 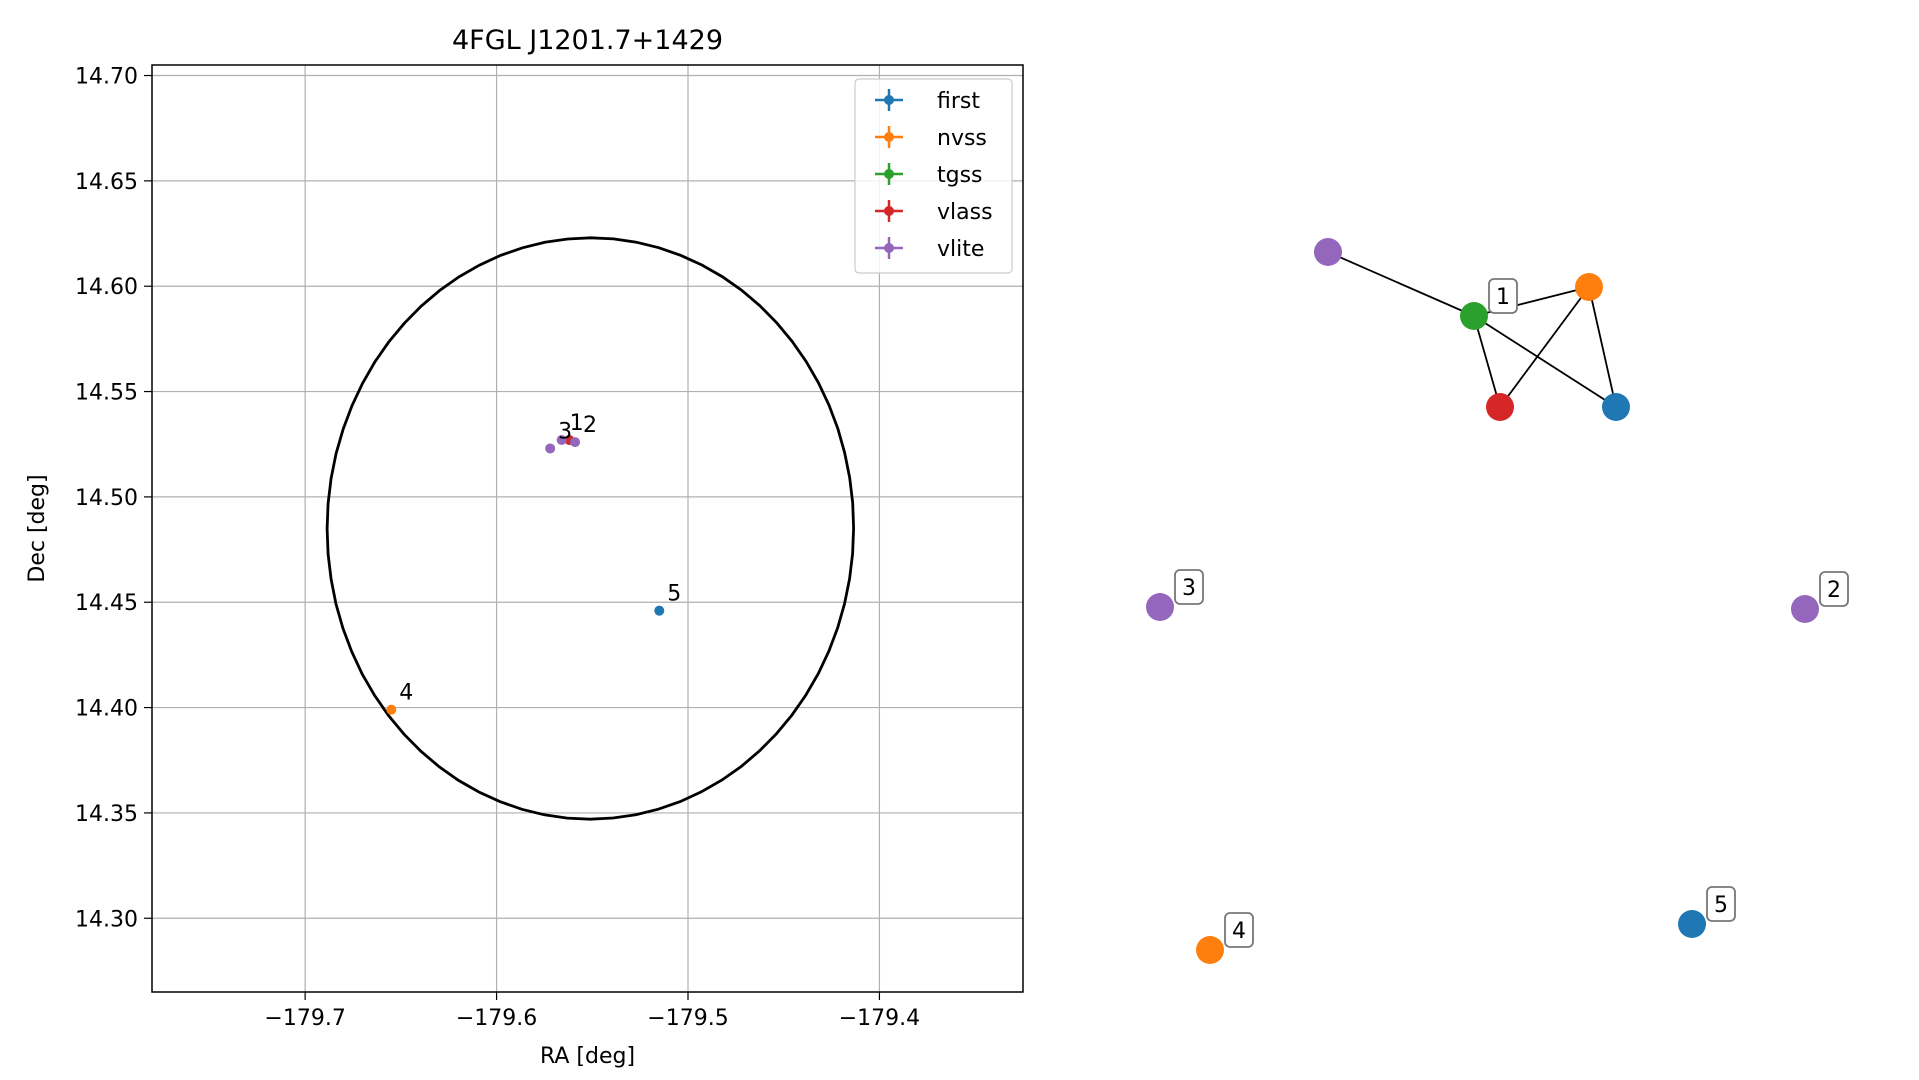 I want to click on legend-label: vlite, so click(x=960, y=249).